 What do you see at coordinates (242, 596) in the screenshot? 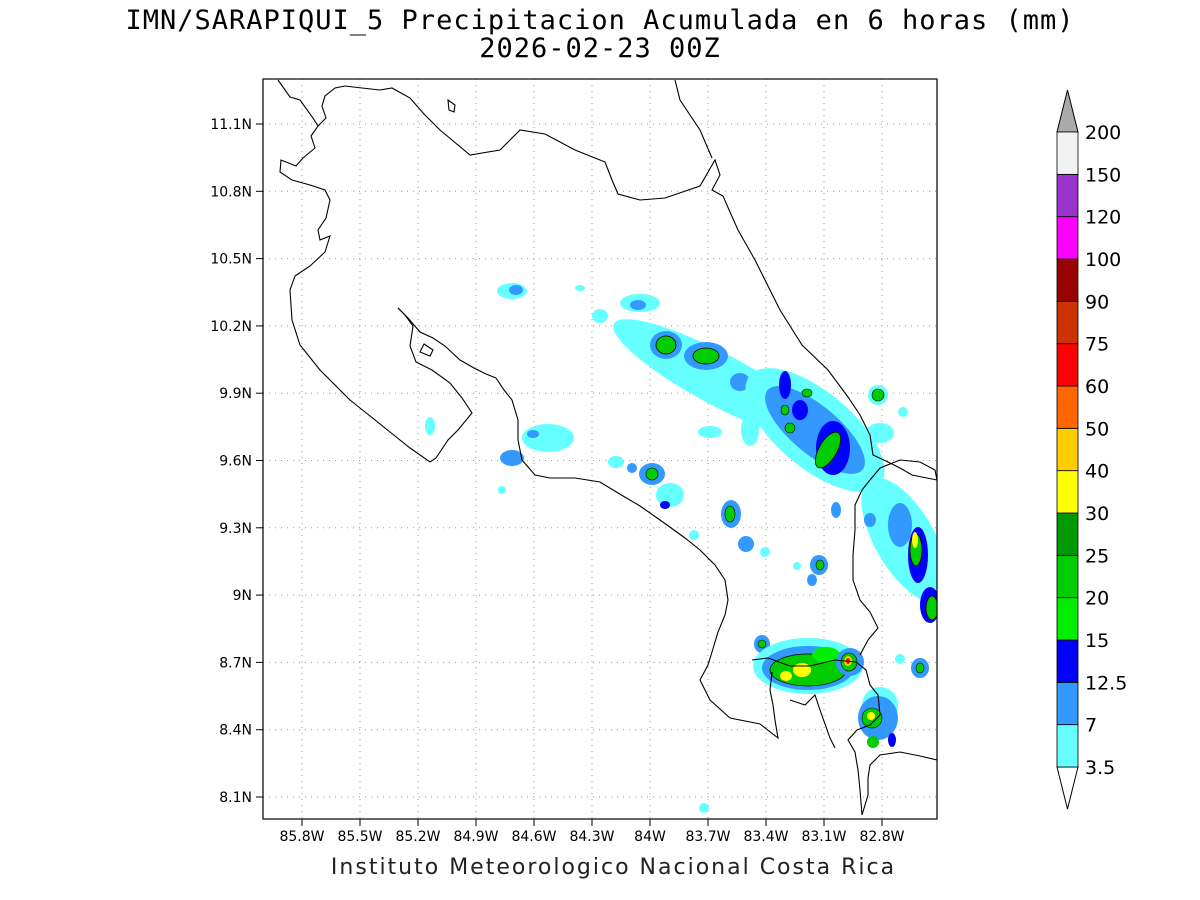
I see `lat-tick-label: 9N` at bounding box center [242, 596].